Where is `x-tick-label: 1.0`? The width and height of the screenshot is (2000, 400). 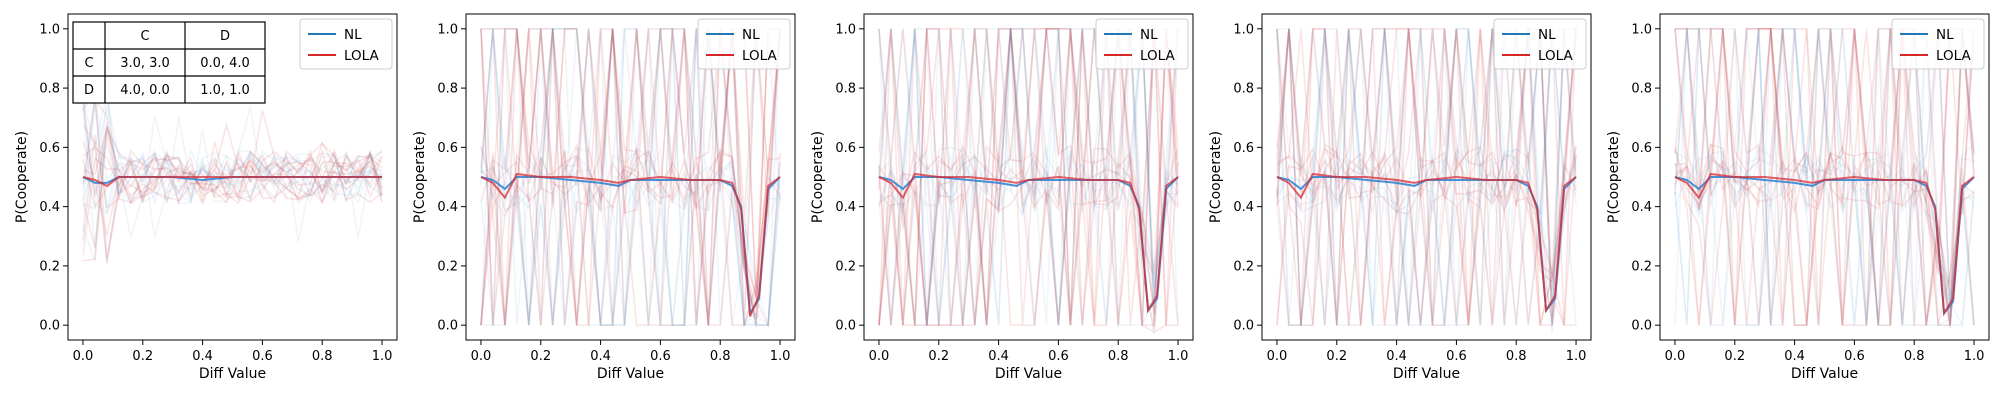 x-tick-label: 1.0 is located at coordinates (1576, 356).